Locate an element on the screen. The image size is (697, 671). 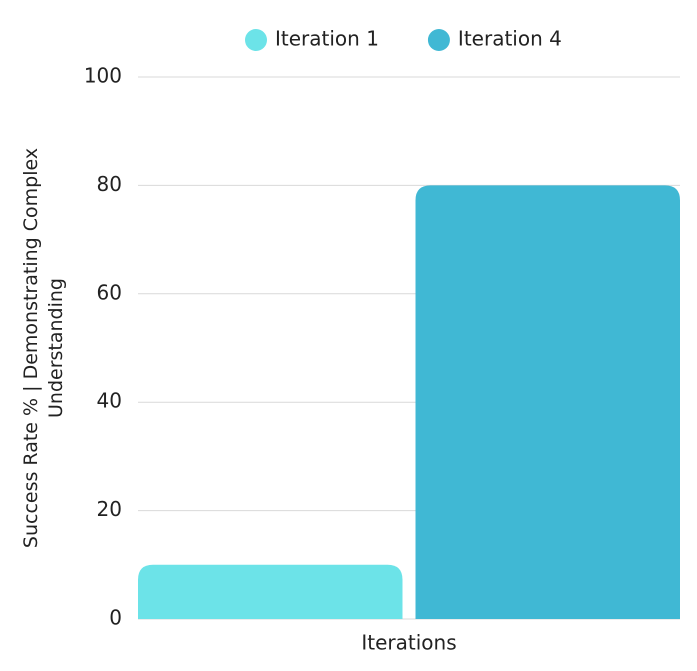
x-axis-title: Iterations is located at coordinates (408, 643).